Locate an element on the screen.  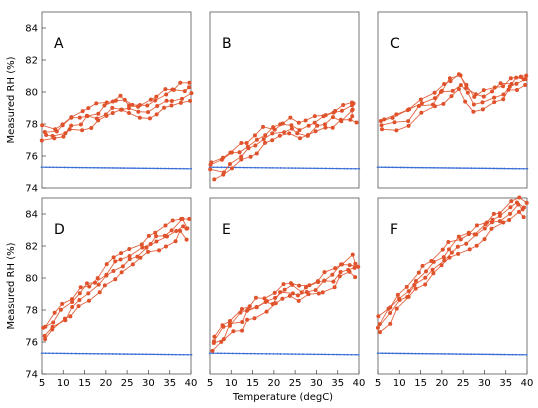
panel-F: 5 10 15 20 25 30 35 40 F is located at coordinates (454, 292).